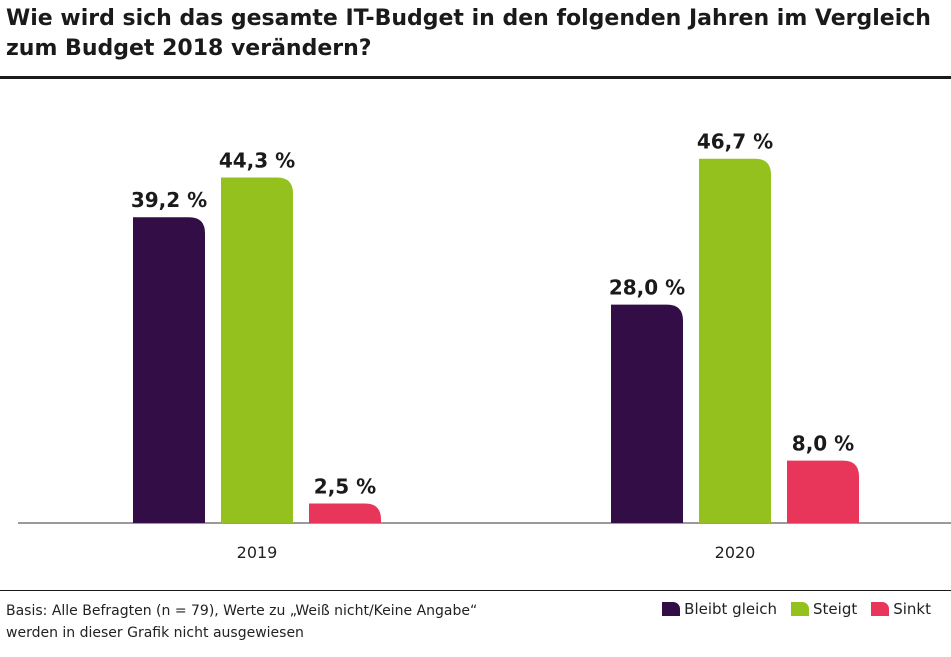 This screenshot has width=951, height=657. I want to click on chart-title-line-2: zum Budget 2018 verändern?, so click(189, 48).